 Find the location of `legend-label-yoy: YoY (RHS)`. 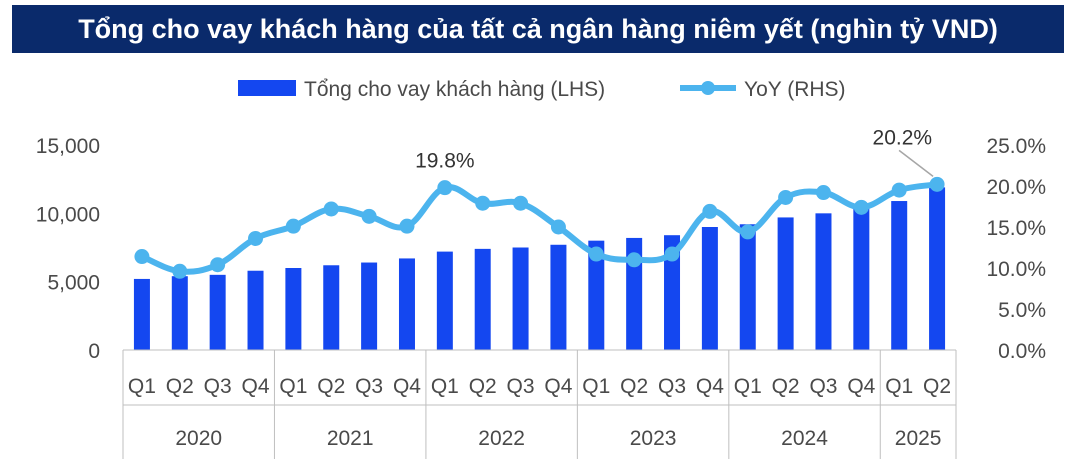

legend-label-yoy: YoY (RHS) is located at coordinates (795, 89).